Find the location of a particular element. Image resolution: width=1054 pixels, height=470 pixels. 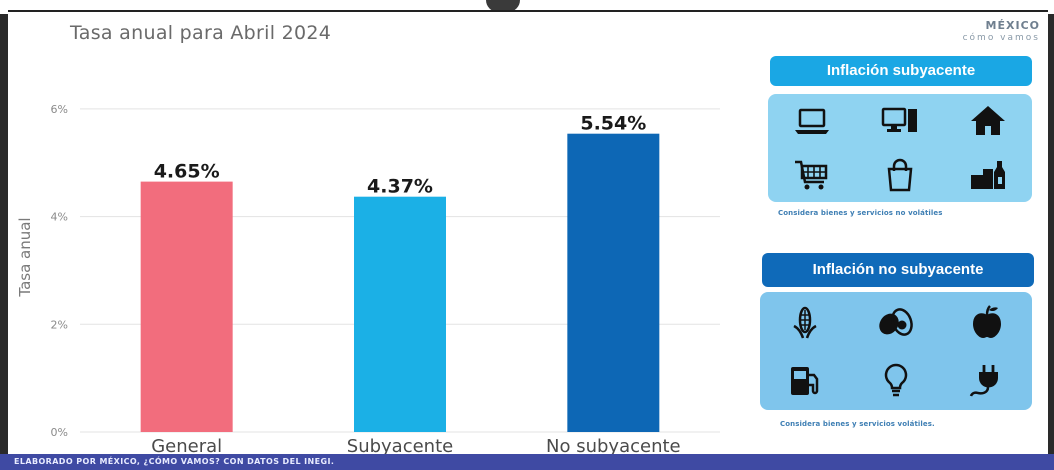

apple-icon is located at coordinates (986, 321).